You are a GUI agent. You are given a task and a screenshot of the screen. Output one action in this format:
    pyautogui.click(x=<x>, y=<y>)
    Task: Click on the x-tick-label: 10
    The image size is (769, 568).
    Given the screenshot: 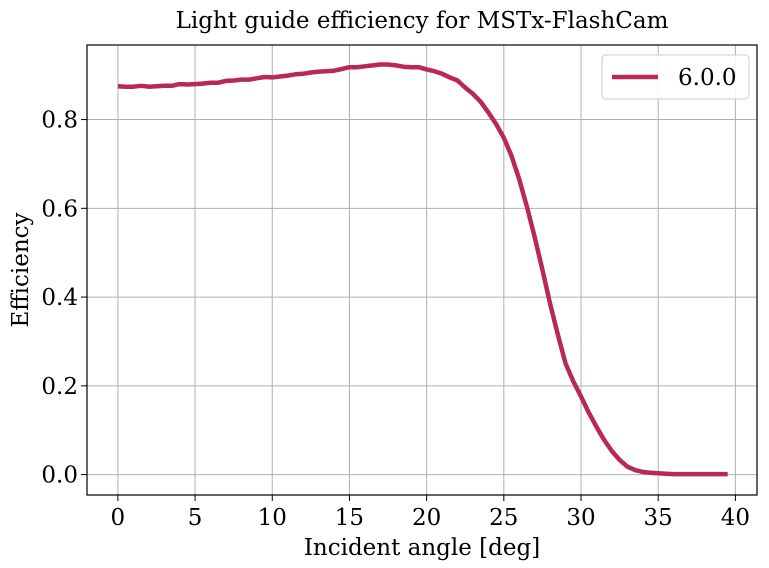 What is the action you would take?
    pyautogui.click(x=272, y=518)
    